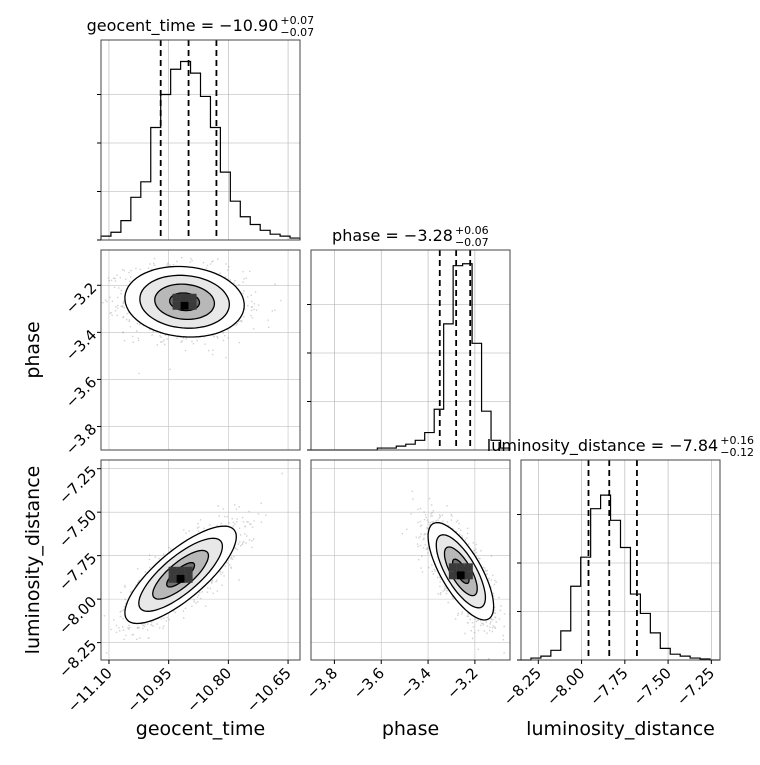 This screenshot has height=765, width=760. What do you see at coordinates (209, 690) in the screenshot?
I see `tick-label-x: −10.80` at bounding box center [209, 690].